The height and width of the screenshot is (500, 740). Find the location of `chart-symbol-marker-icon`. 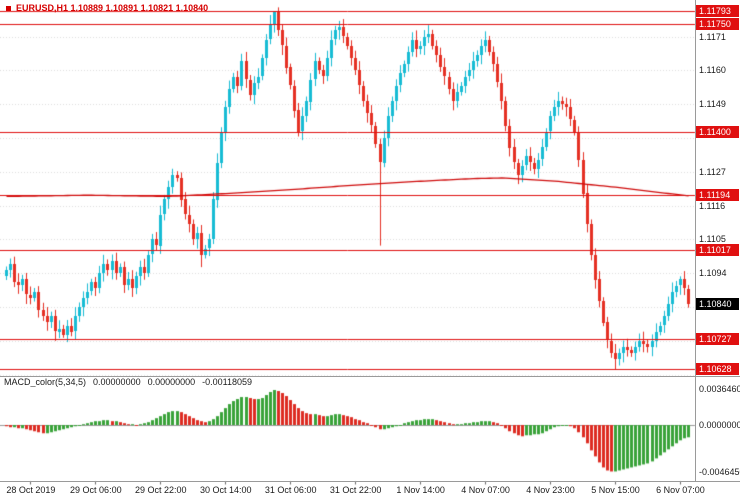

chart-symbol-marker-icon is located at coordinates (8, 8).